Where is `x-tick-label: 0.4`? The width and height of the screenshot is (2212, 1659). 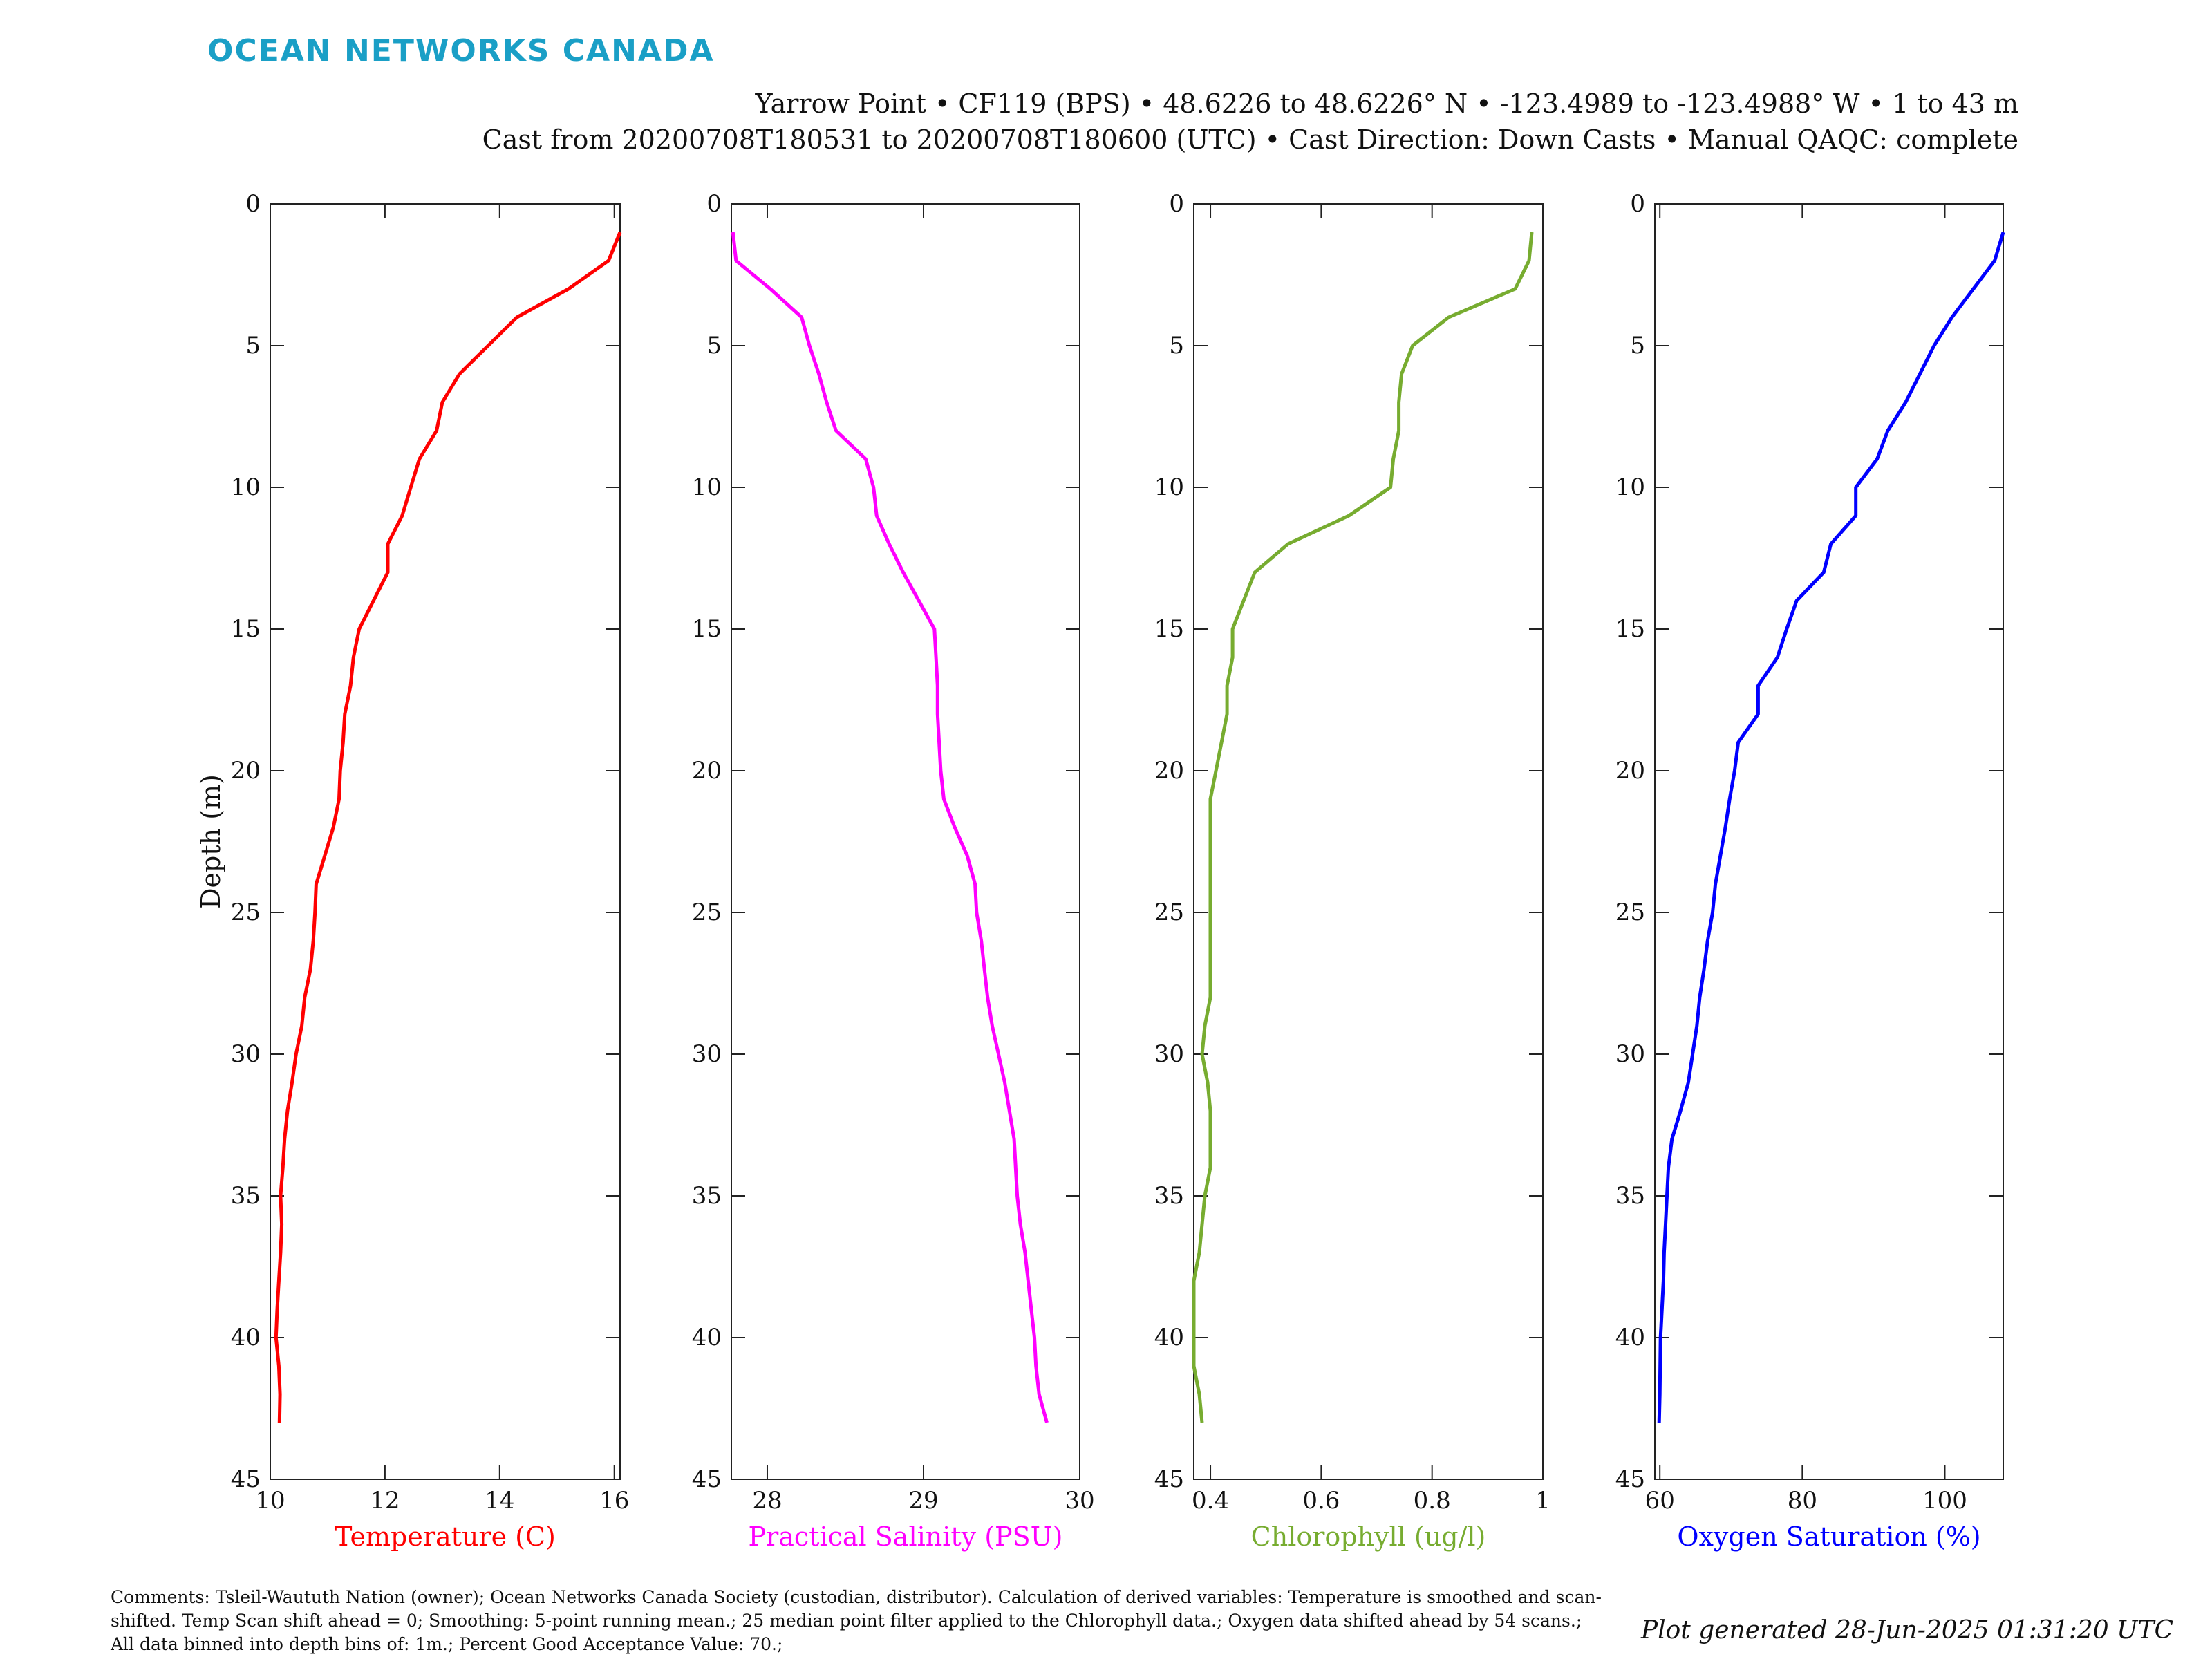
x-tick-label: 0.4 is located at coordinates (1210, 1501).